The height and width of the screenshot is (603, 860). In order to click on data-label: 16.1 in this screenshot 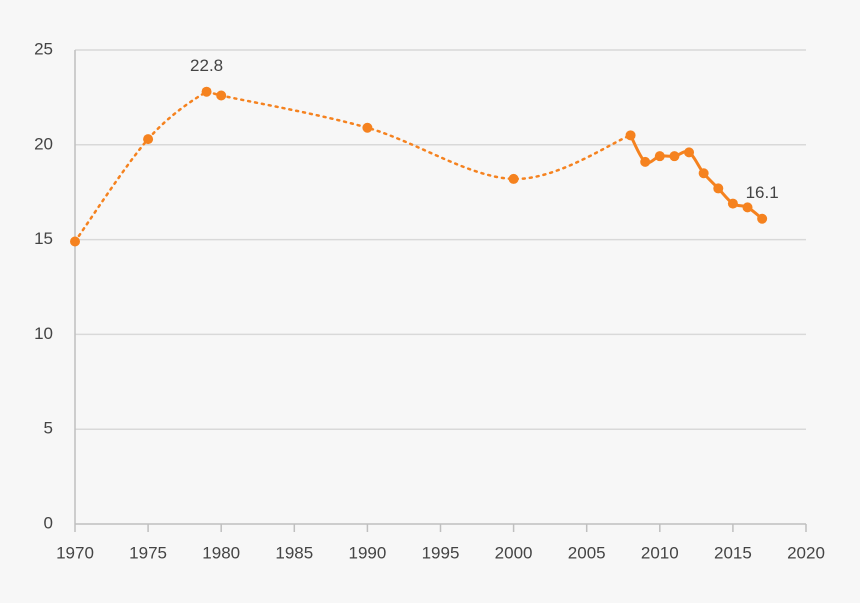, I will do `click(762, 192)`.